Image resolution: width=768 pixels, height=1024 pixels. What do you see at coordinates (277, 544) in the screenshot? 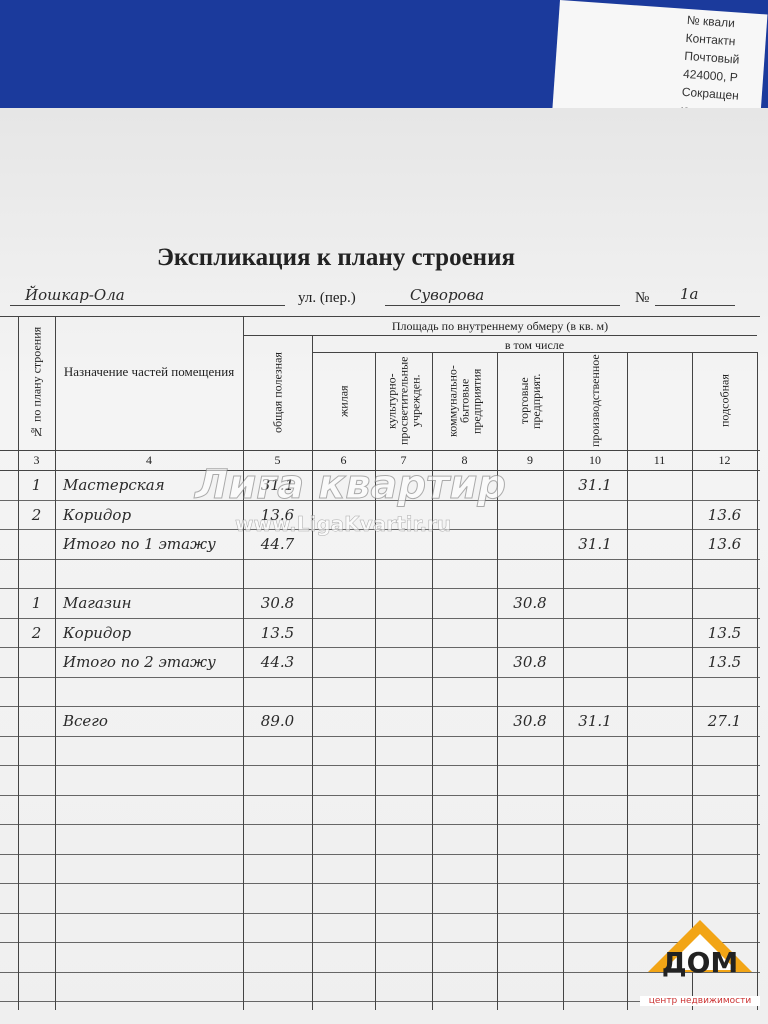
I see `cell: 44.7` at bounding box center [277, 544].